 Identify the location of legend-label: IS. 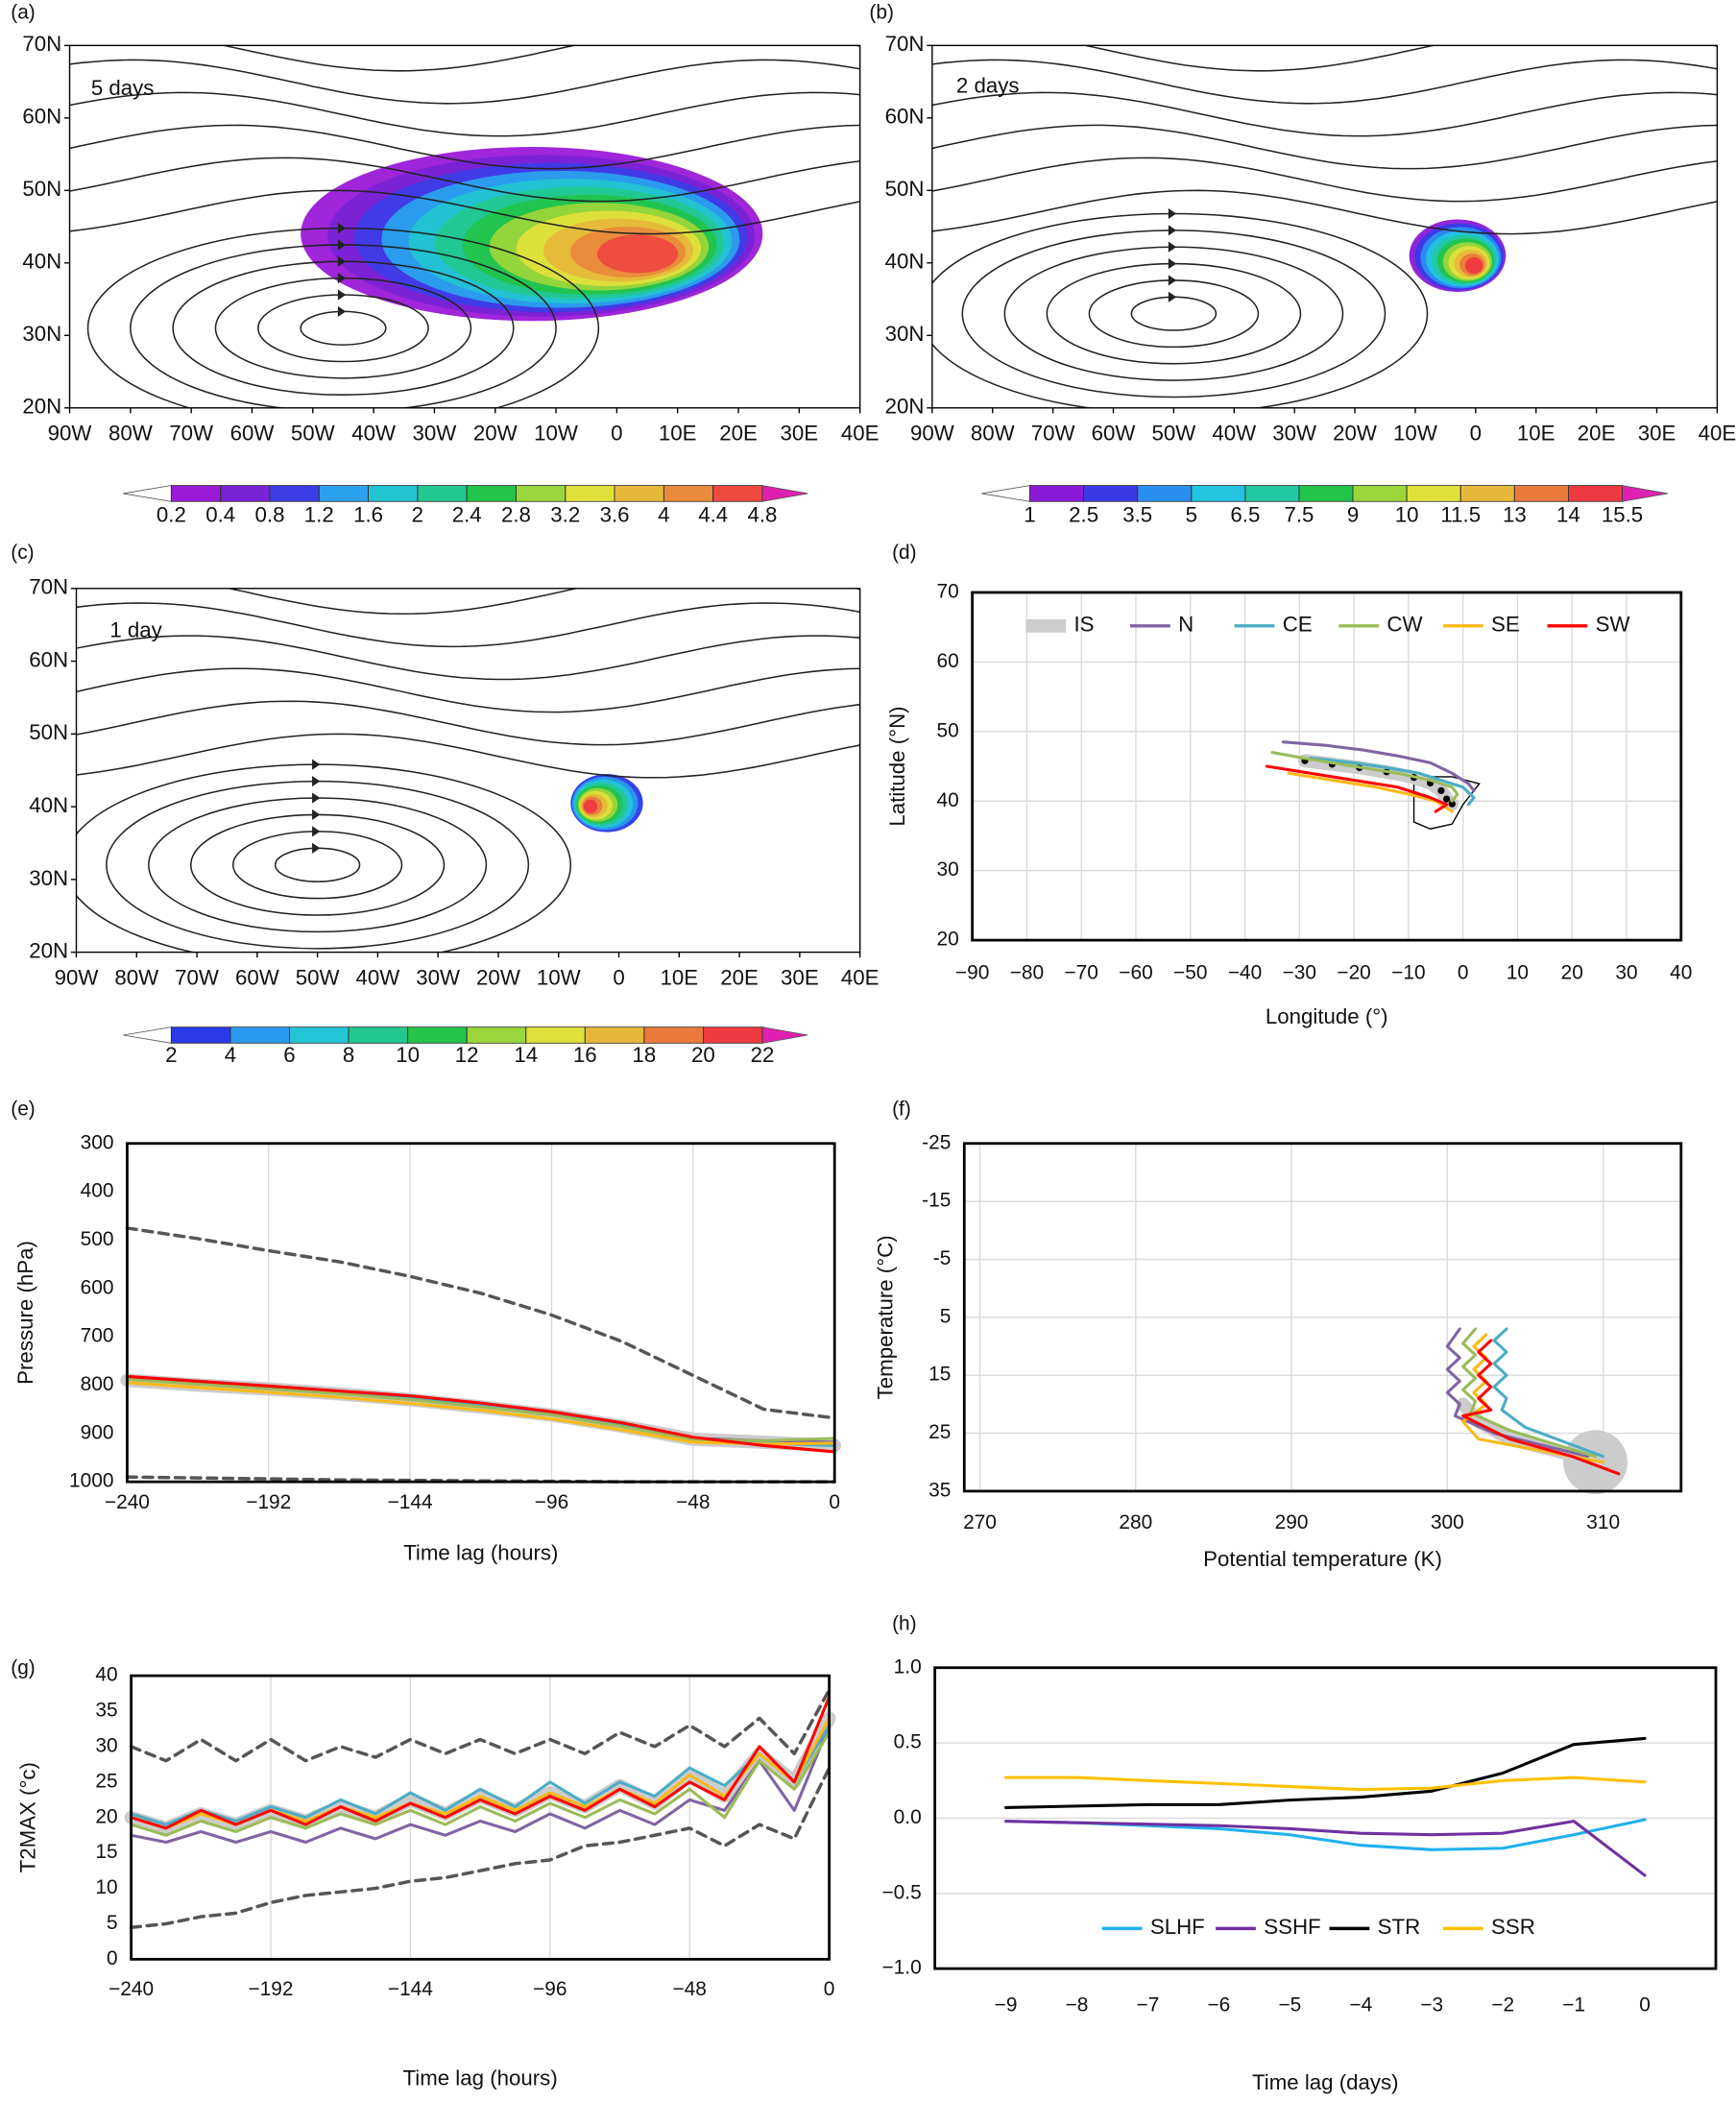
(1083, 625).